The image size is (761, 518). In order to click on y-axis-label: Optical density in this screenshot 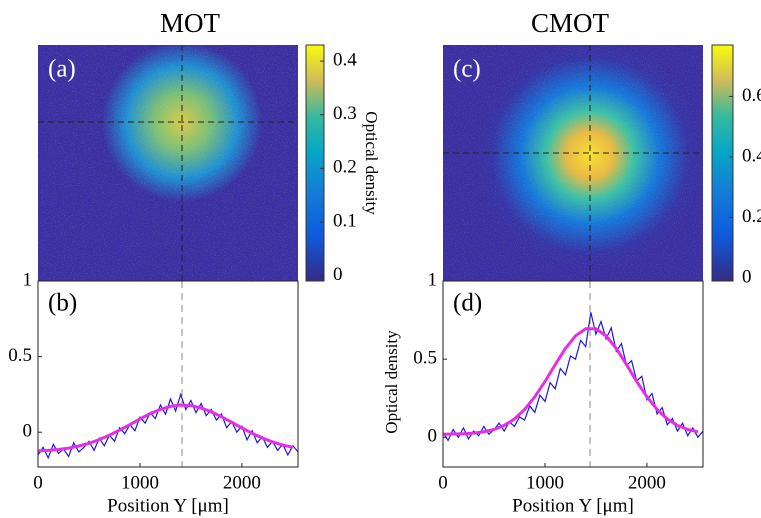, I will do `click(391, 382)`.